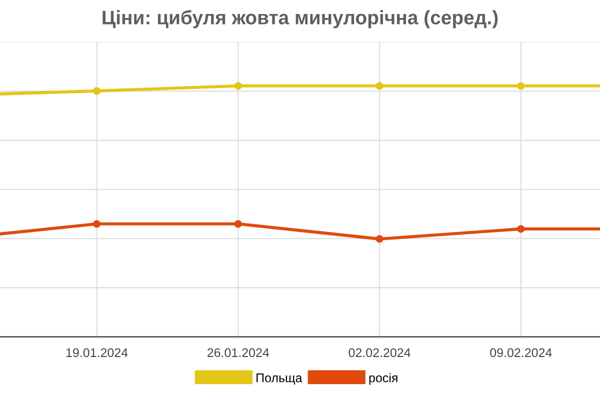 The width and height of the screenshot is (600, 400). What do you see at coordinates (279, 379) in the screenshot?
I see `legend-label: Польща` at bounding box center [279, 379].